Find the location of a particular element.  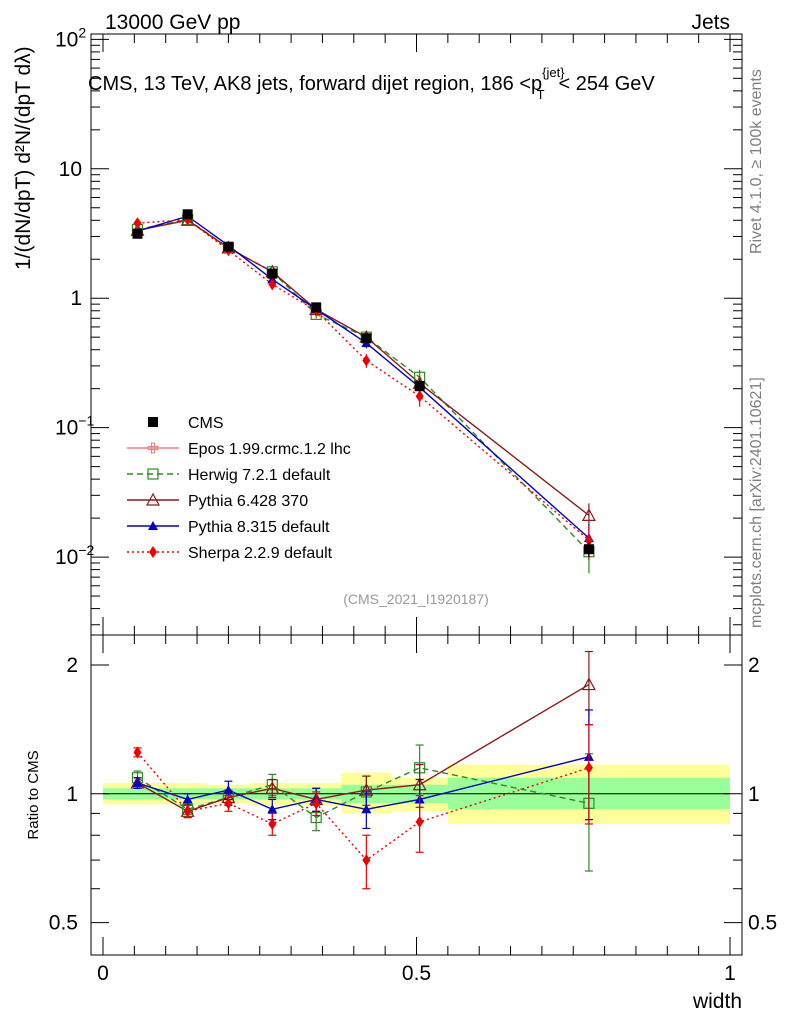

header-right: Jets is located at coordinates (710, 22).